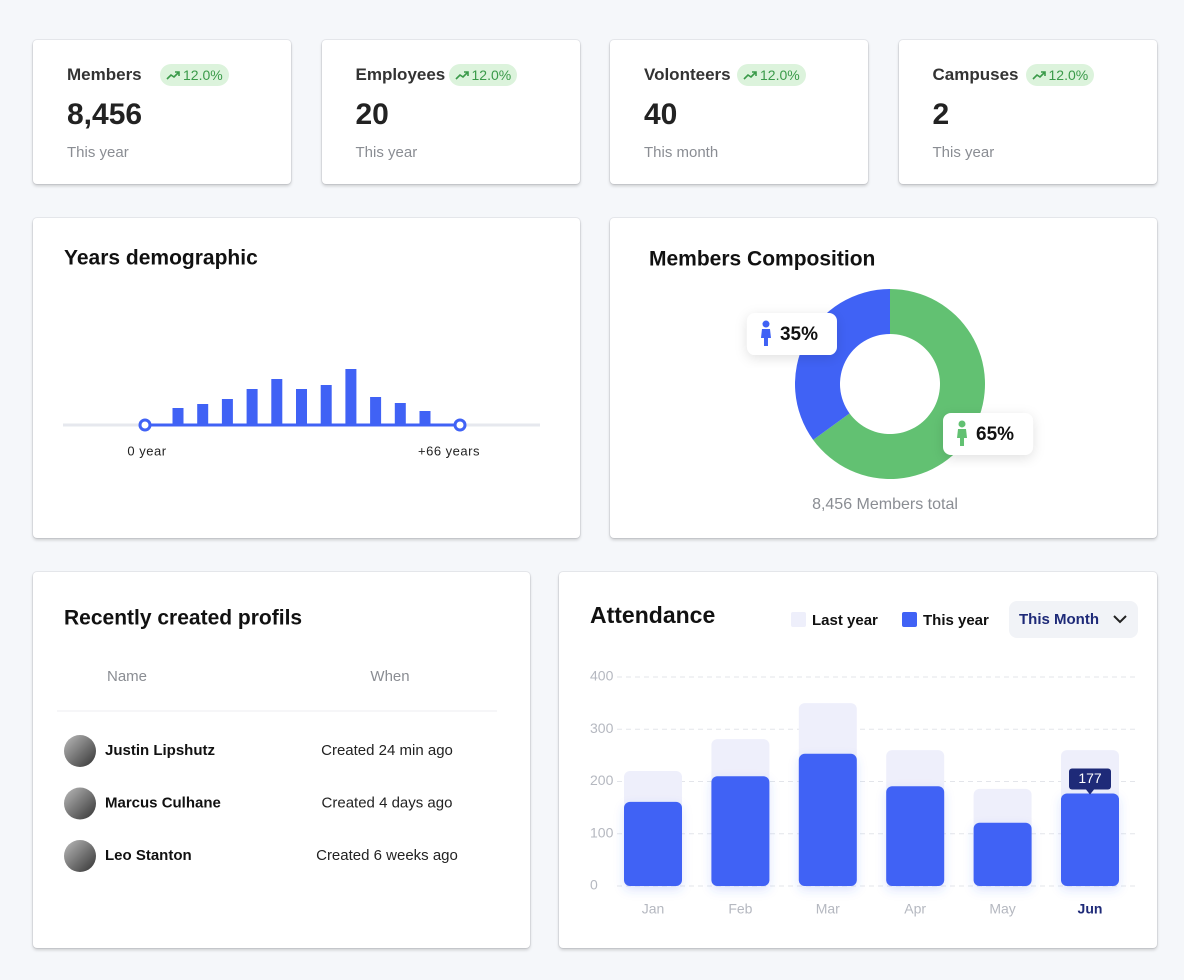 Image resolution: width=1184 pixels, height=980 pixels. I want to click on period-dropdown, so click(1073, 619).